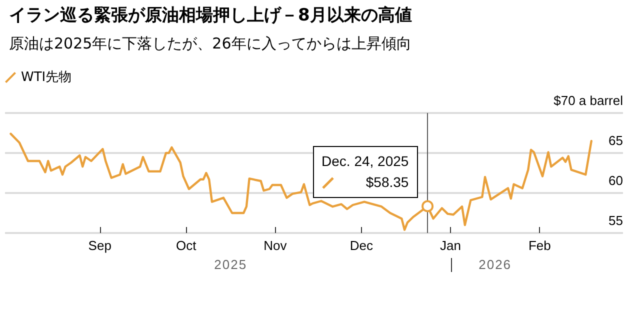  What do you see at coordinates (210, 43) in the screenshot?
I see `chart-subtitle: 原油は2025年に下落したが、26年に入ってからは上昇傾向` at bounding box center [210, 43].